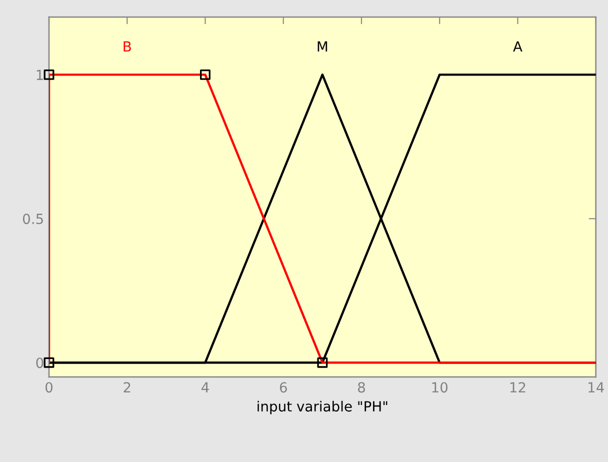 This screenshot has height=462, width=608. What do you see at coordinates (39, 75) in the screenshot?
I see `y-tick-label: 1` at bounding box center [39, 75].